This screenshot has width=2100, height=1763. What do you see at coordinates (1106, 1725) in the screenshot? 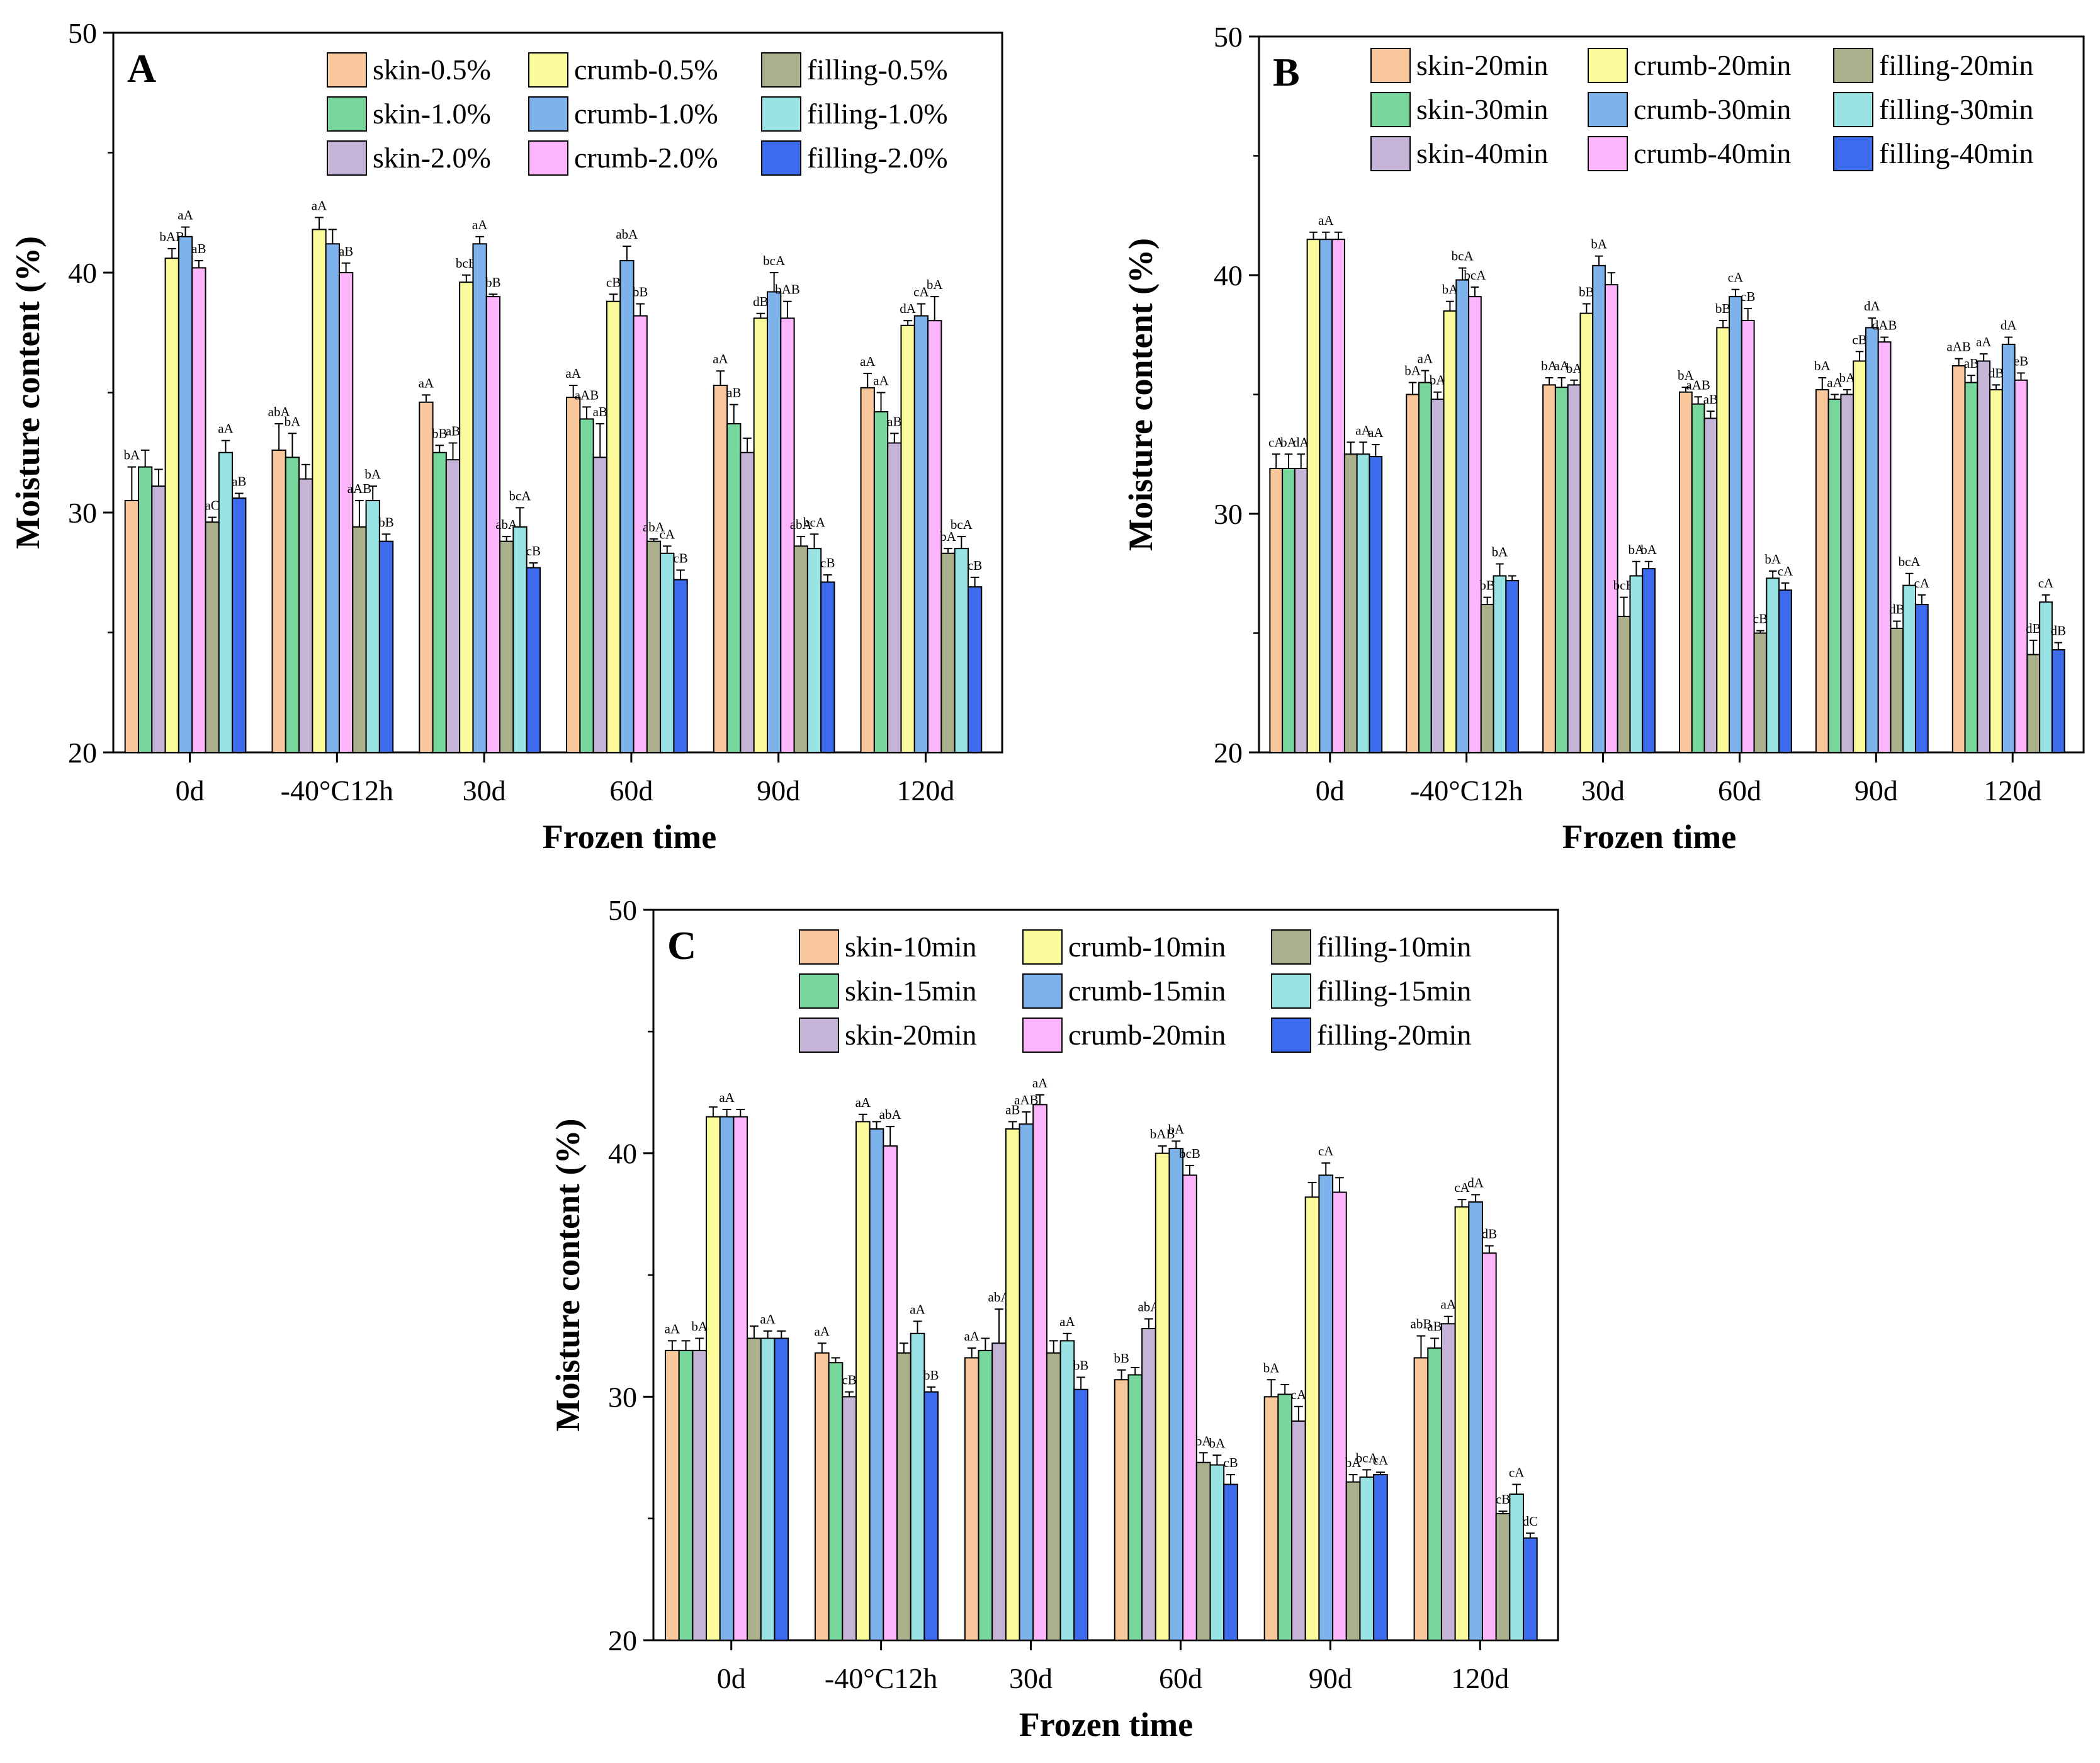
I see `x-axis-title: Frozen time` at bounding box center [1106, 1725].